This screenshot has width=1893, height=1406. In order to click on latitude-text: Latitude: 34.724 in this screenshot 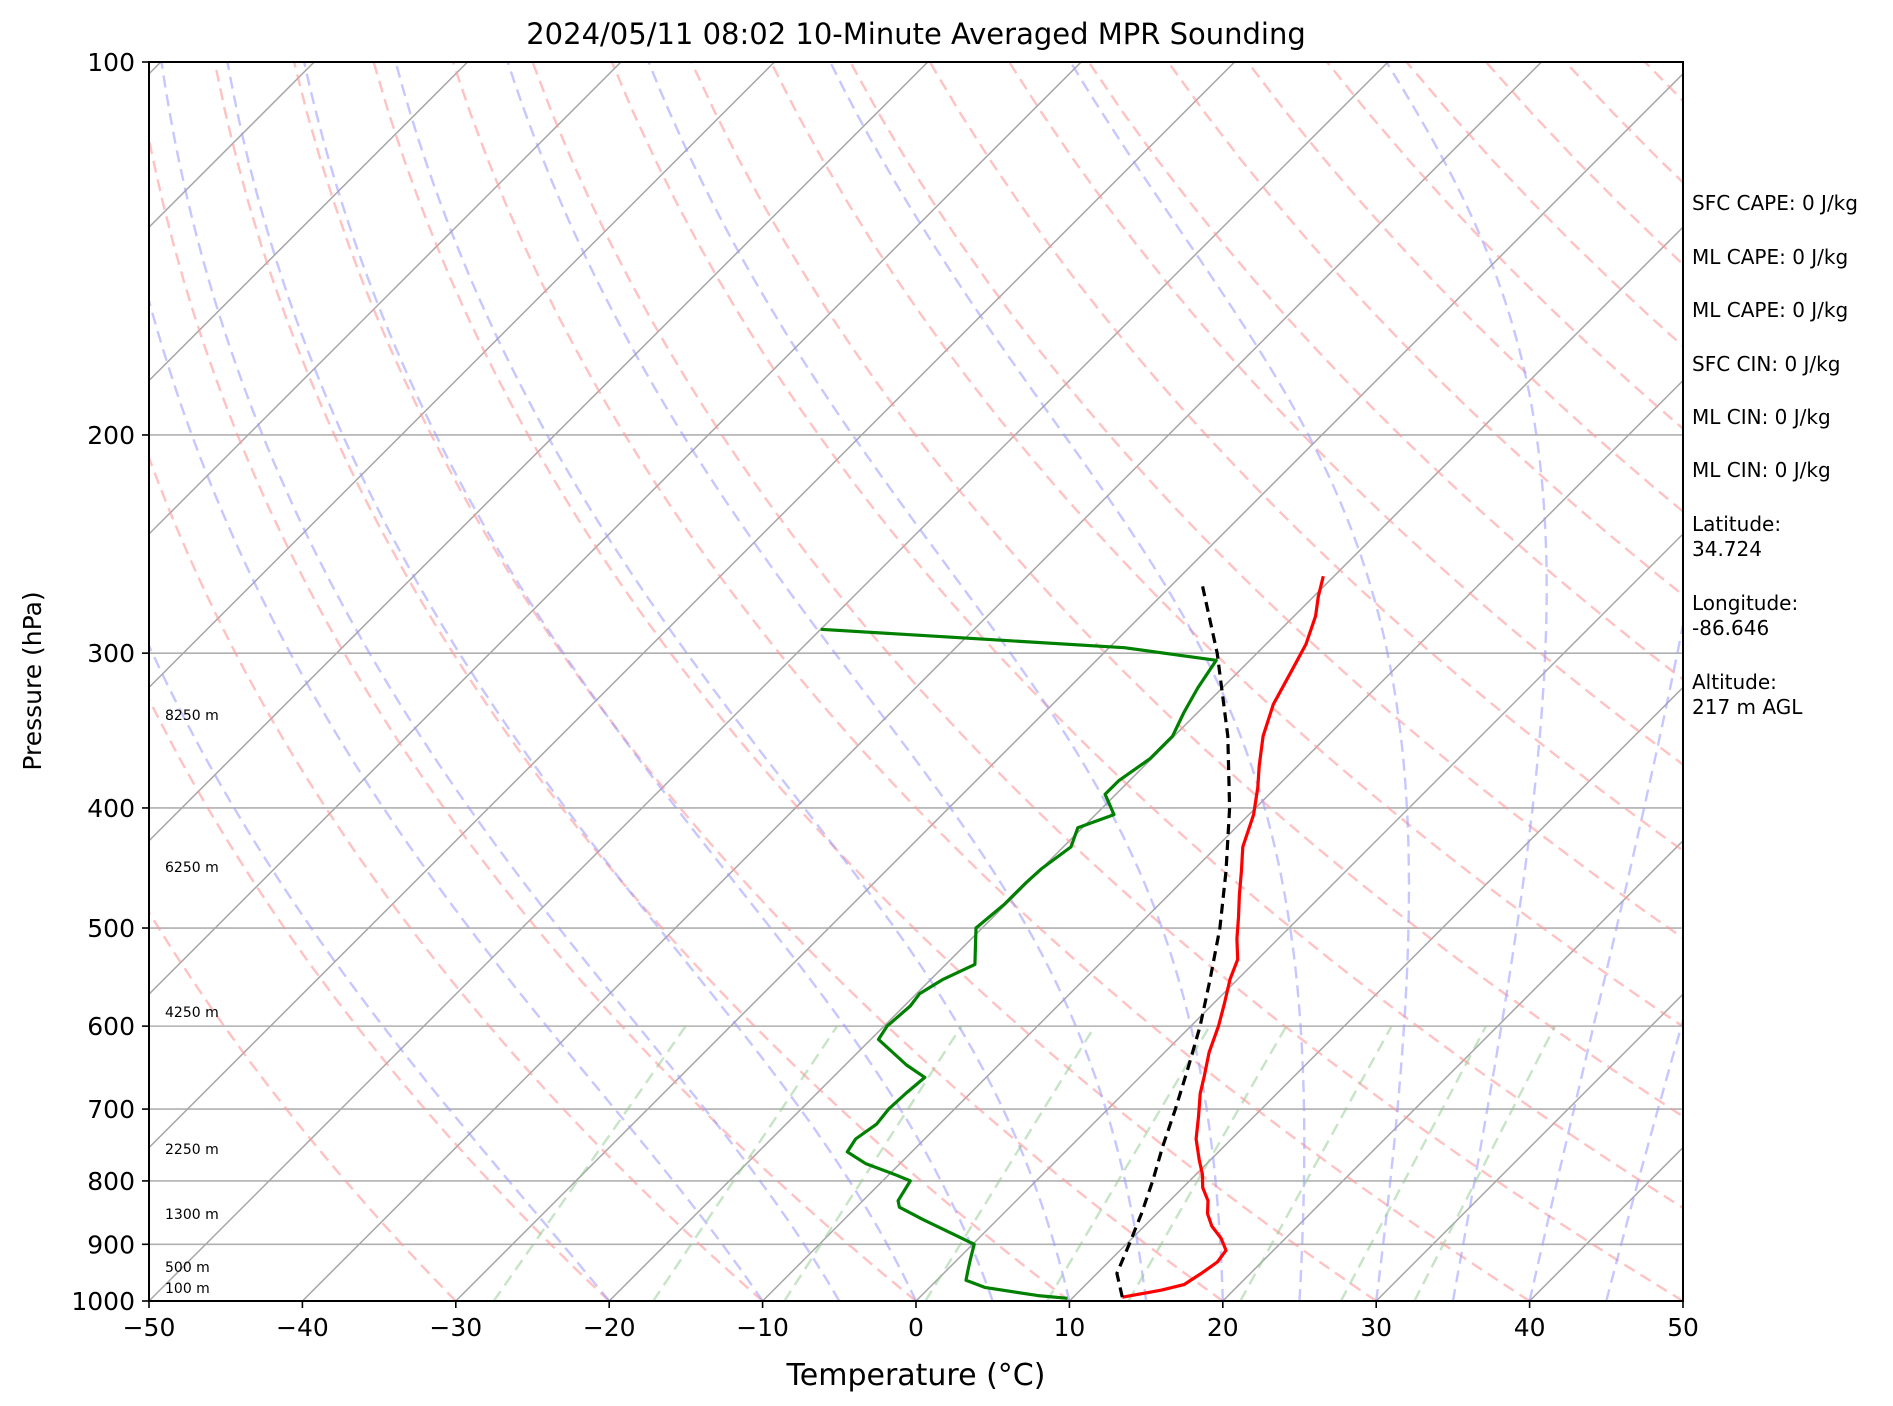, I will do `click(1737, 536)`.